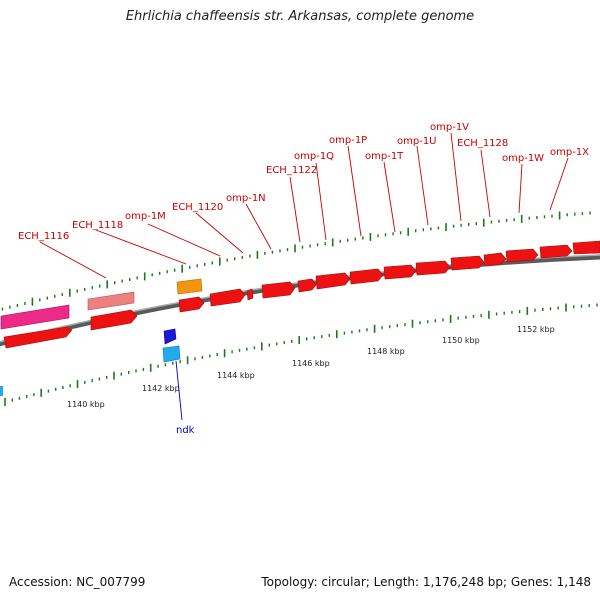  Describe the element at coordinates (86, 404) in the screenshot. I see `tick-label-1140: 1140 kbp` at that location.